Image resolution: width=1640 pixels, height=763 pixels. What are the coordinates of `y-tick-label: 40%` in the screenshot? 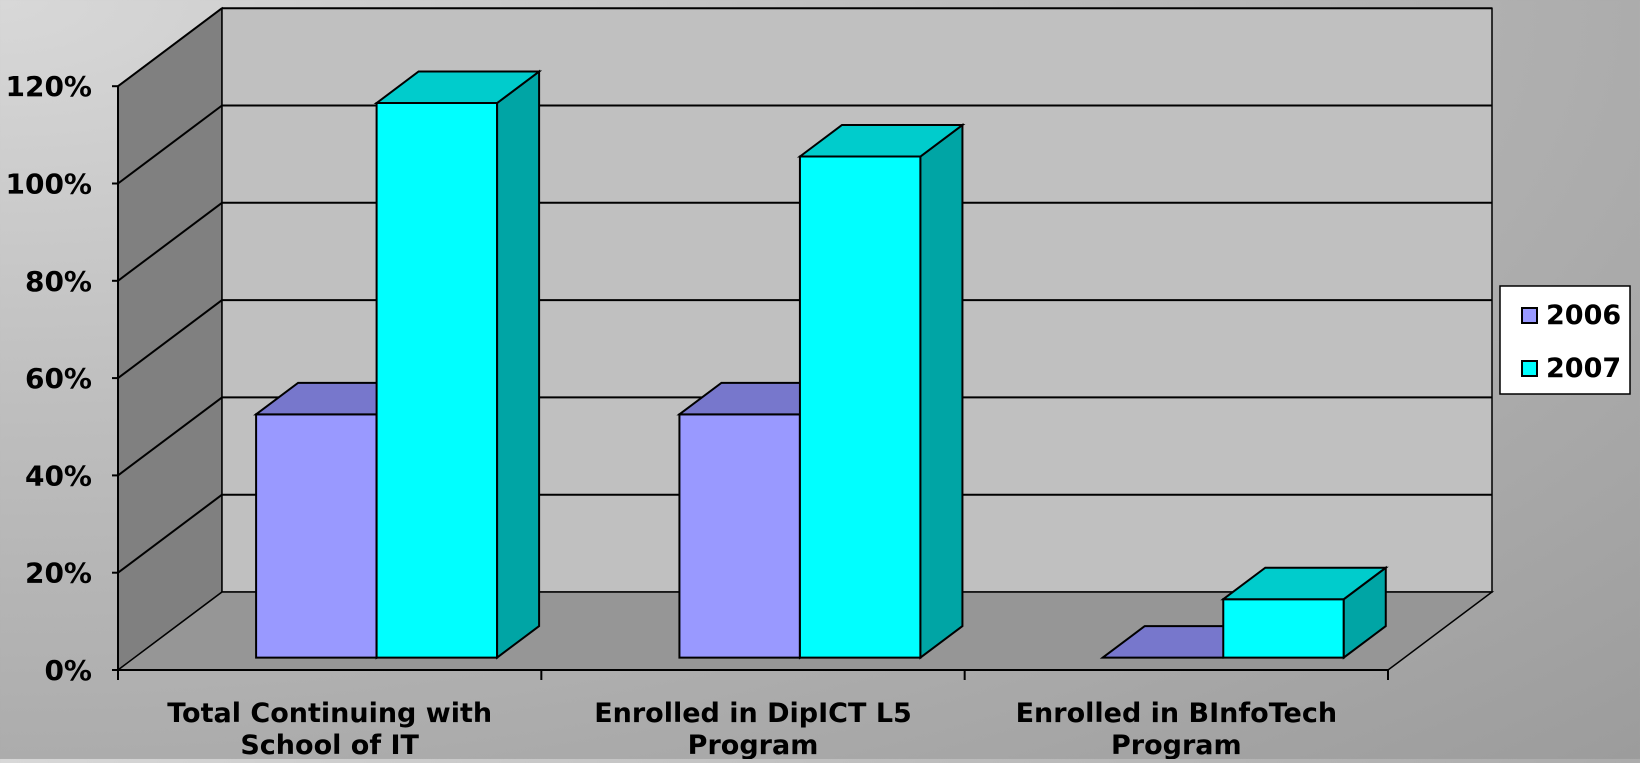 It's located at (58, 475).